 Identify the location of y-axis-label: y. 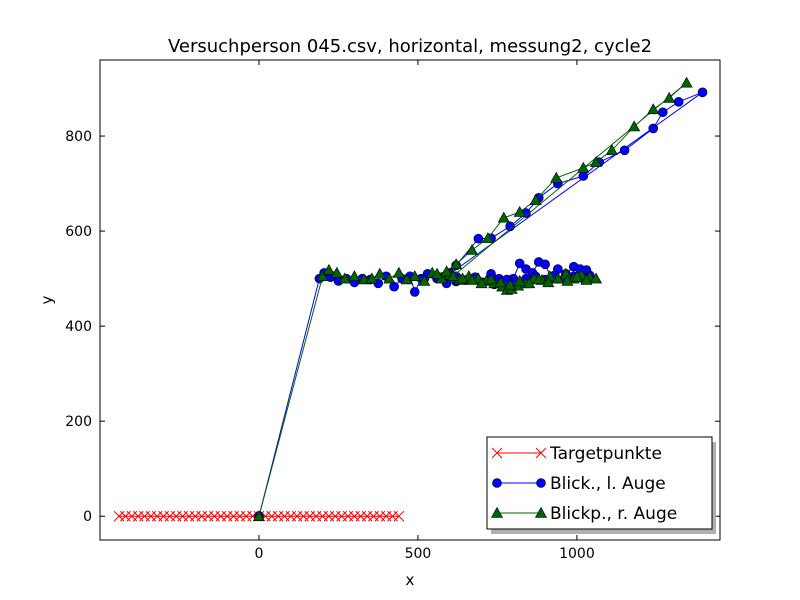
(47, 299).